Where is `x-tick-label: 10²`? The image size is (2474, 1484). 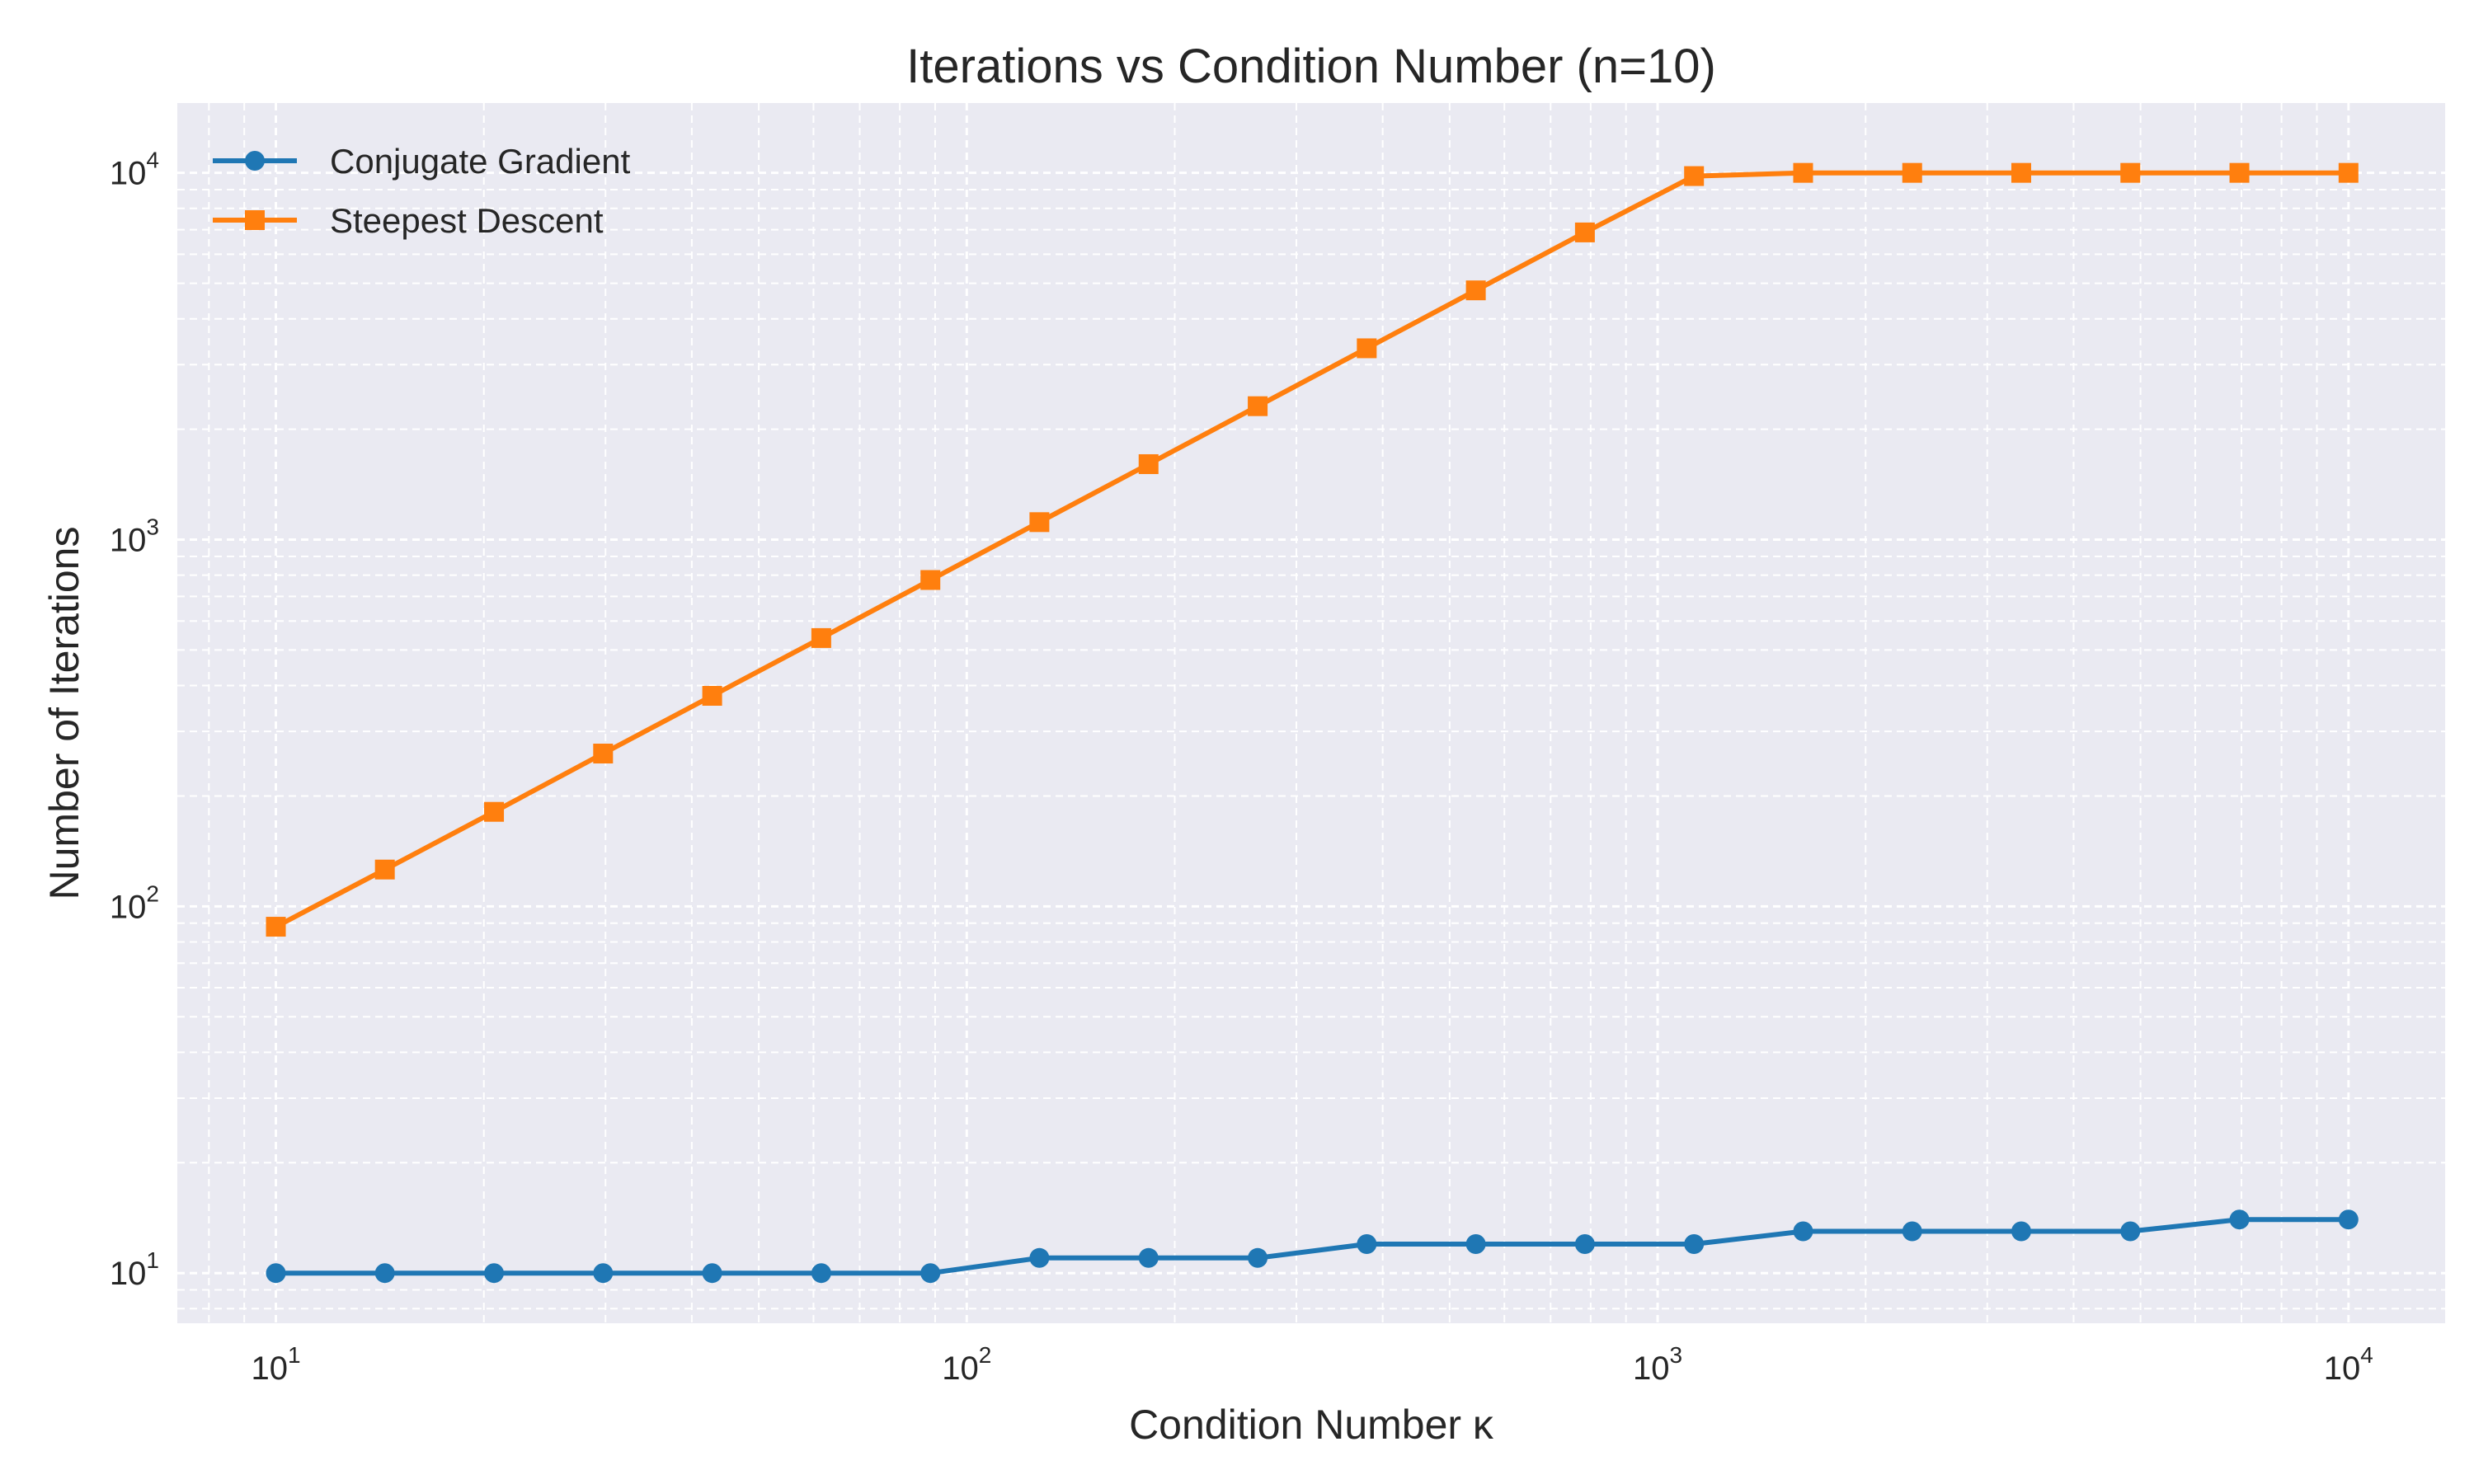
x-tick-label: 10² is located at coordinates (966, 1364).